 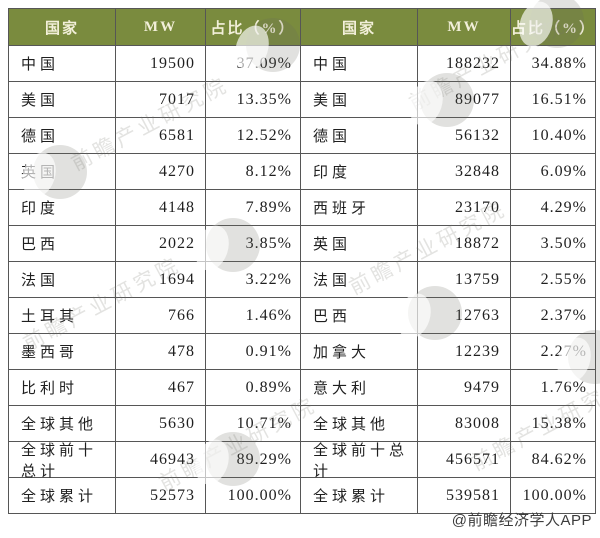 I want to click on mw-cell: 89077, so click(x=464, y=100).